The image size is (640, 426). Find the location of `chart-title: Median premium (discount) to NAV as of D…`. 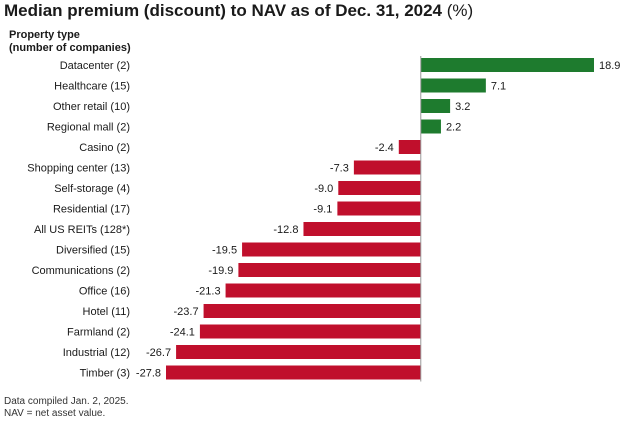

chart-title: Median premium (discount) to NAV as of D… is located at coordinates (238, 11).